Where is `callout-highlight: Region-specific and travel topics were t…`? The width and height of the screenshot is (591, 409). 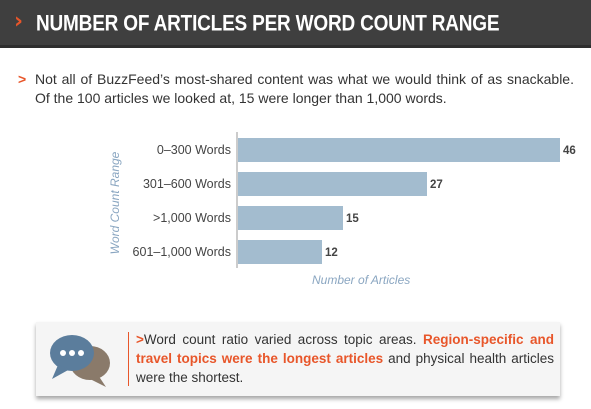
callout-highlight: Region-specific and travel topics were t… is located at coordinates (345, 349).